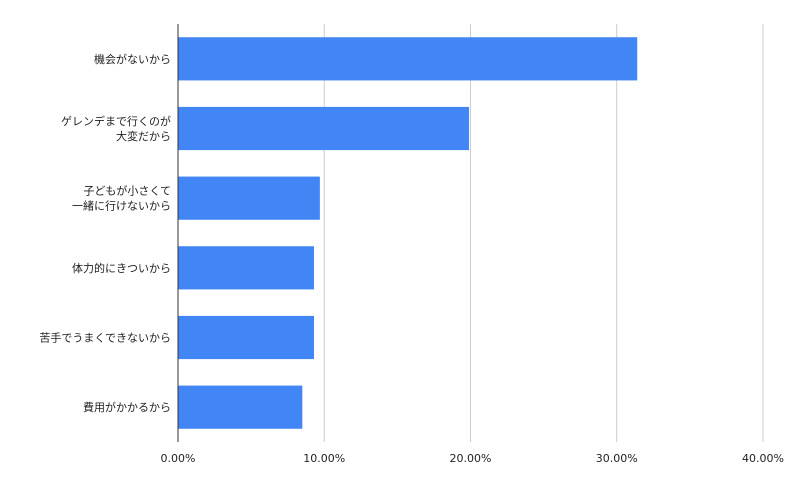 The image size is (788, 489). I want to click on category-label: 苦手でうまくできないから, so click(105, 338).